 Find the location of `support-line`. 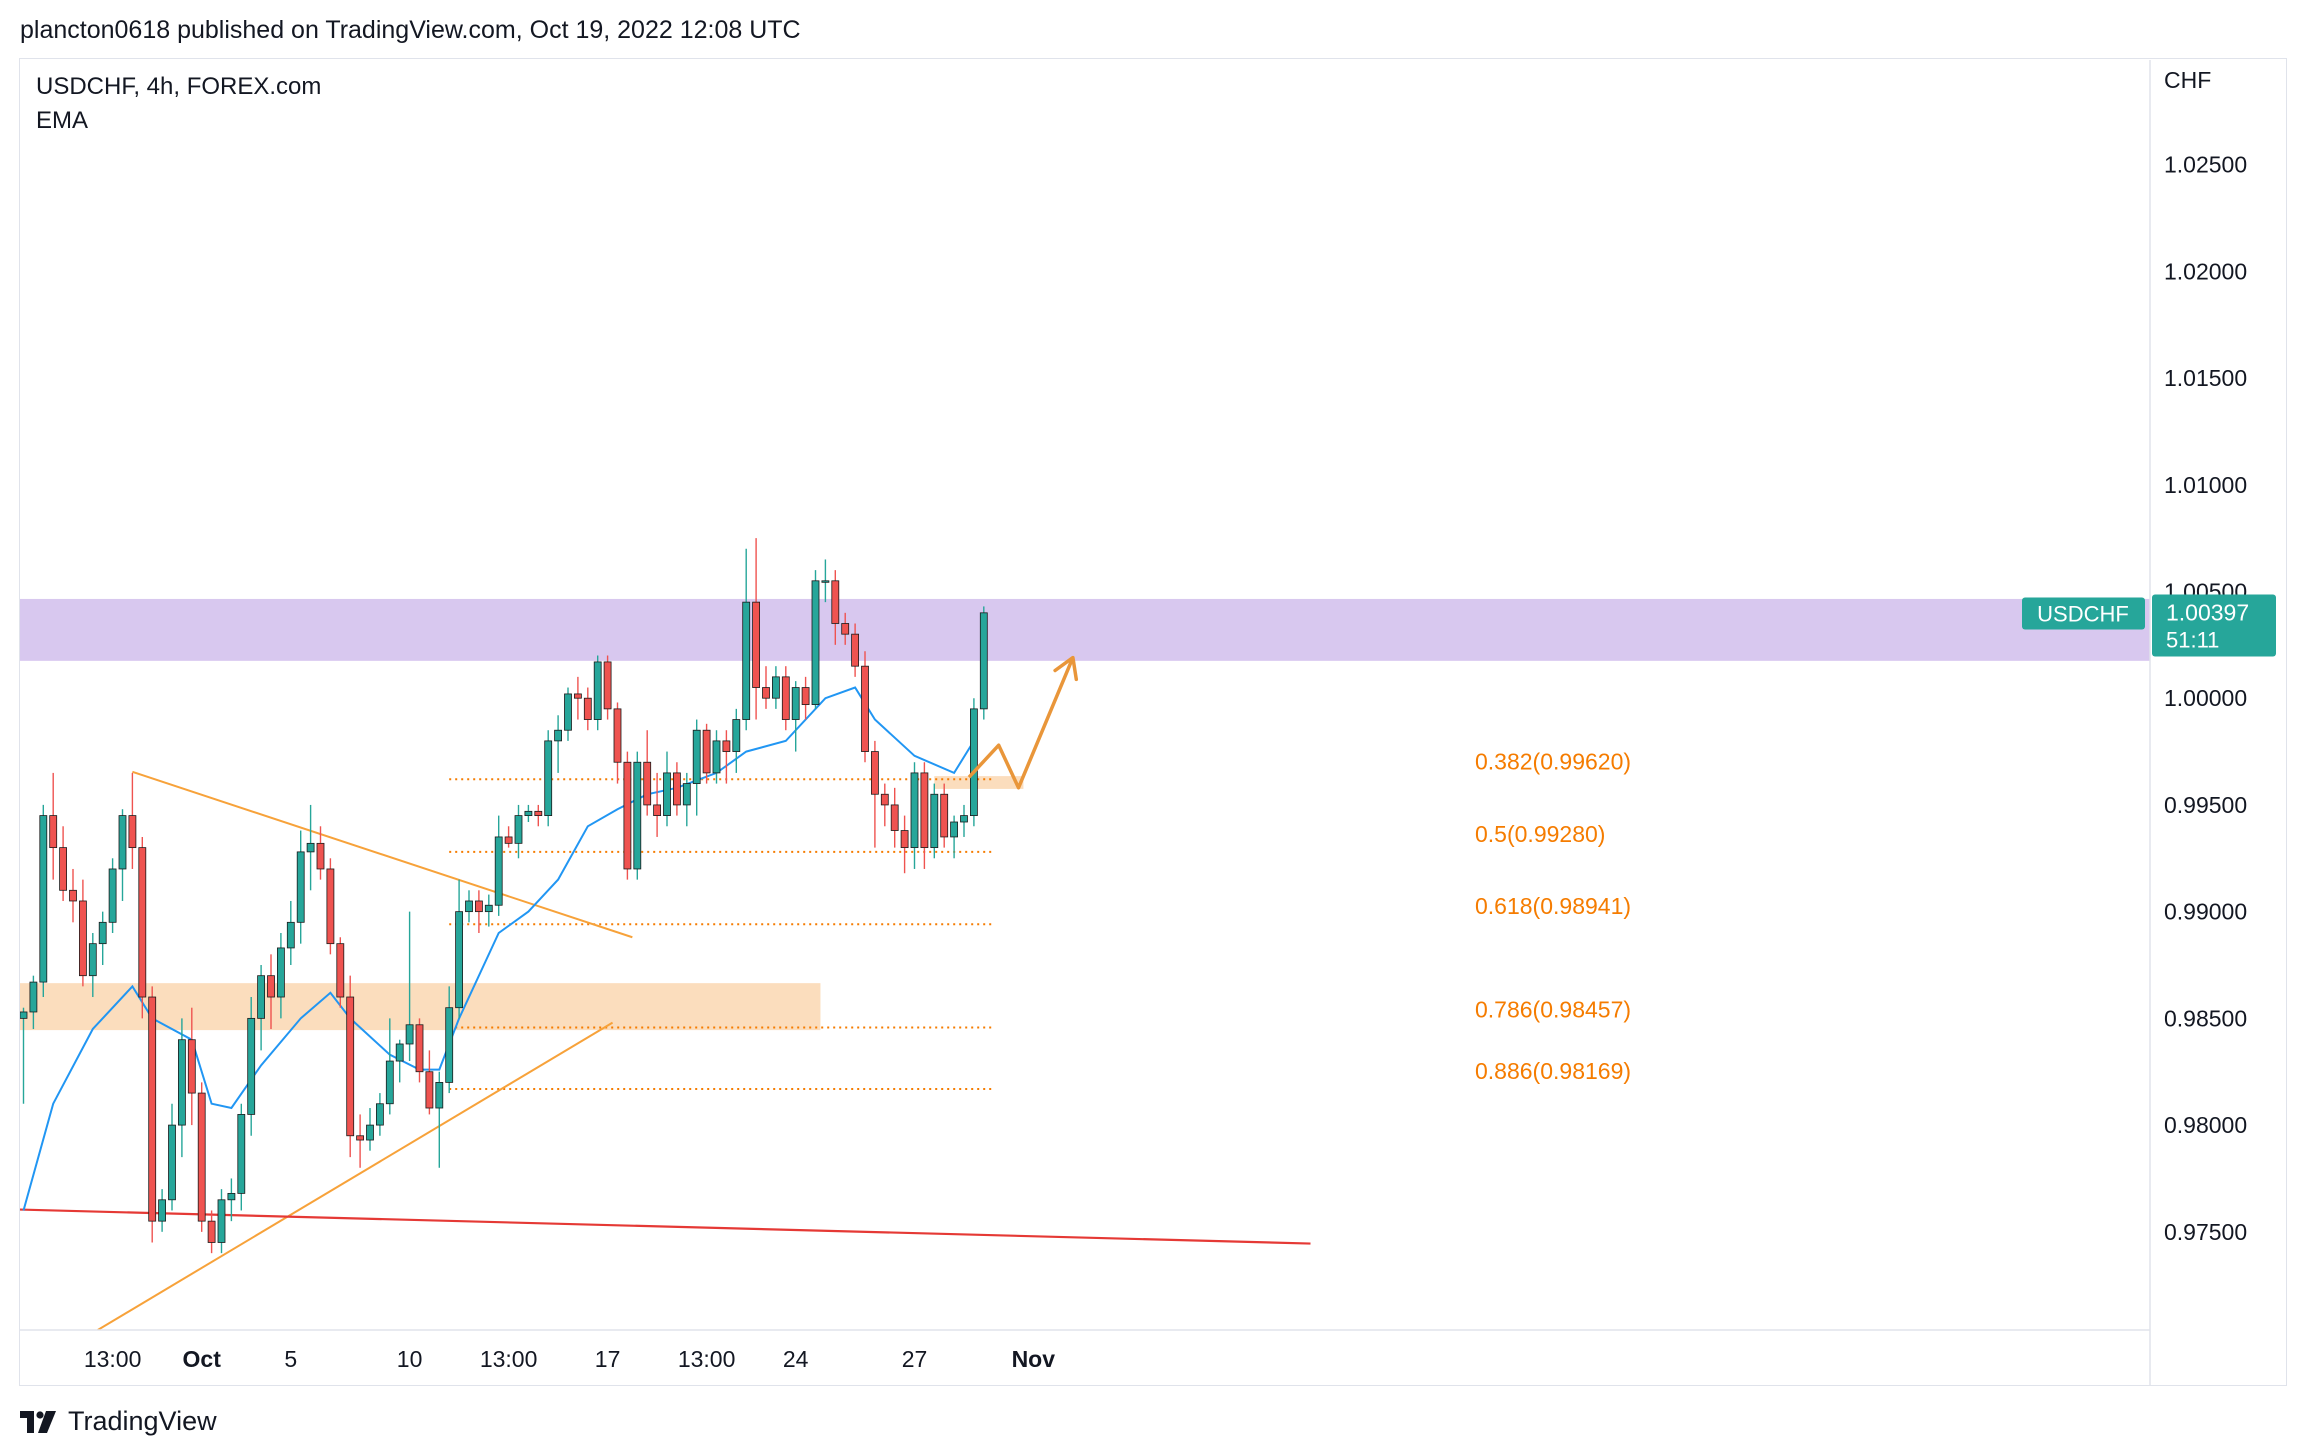

support-line is located at coordinates (665, 1226).